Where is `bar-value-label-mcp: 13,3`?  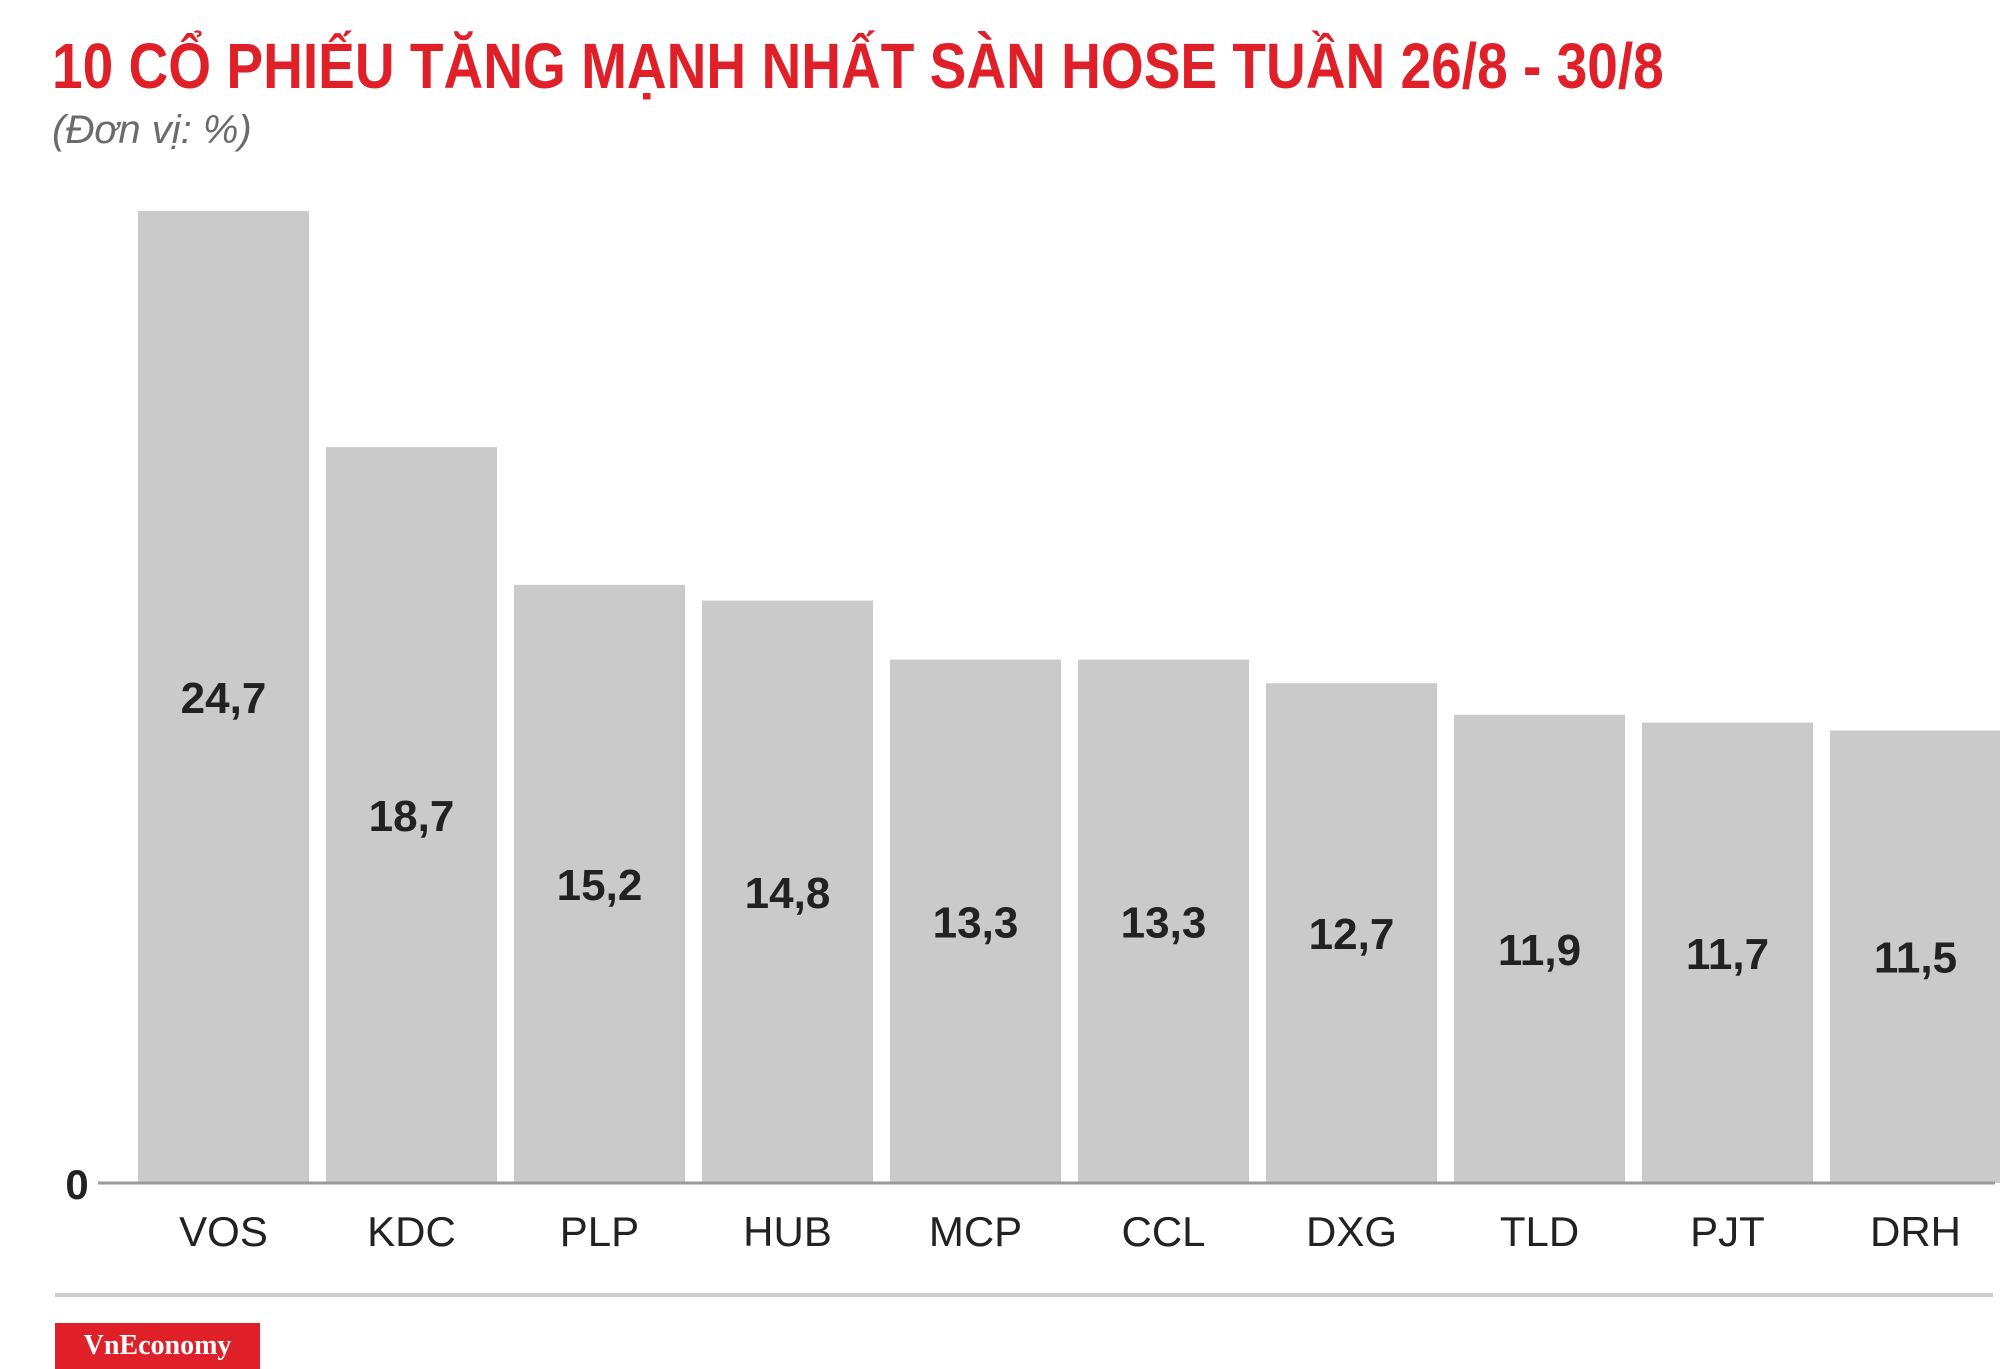
bar-value-label-mcp: 13,3 is located at coordinates (976, 922).